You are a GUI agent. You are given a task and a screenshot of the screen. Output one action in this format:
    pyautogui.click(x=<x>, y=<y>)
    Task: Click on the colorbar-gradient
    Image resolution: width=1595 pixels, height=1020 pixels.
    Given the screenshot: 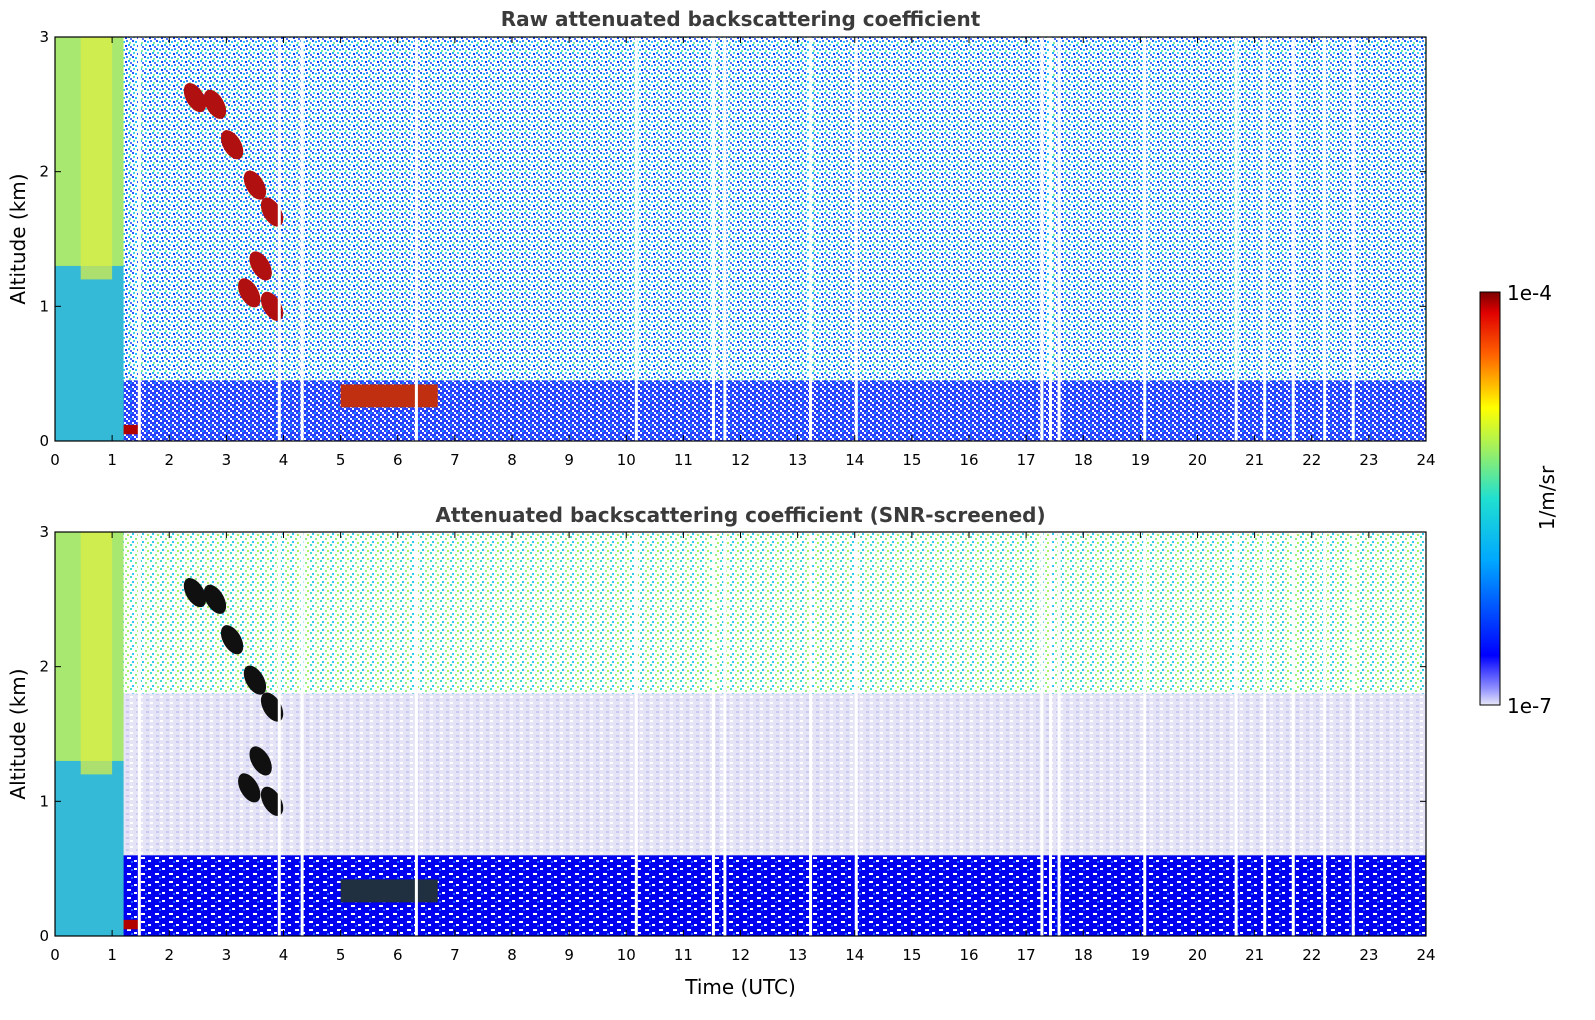 What is the action you would take?
    pyautogui.click(x=1490, y=498)
    